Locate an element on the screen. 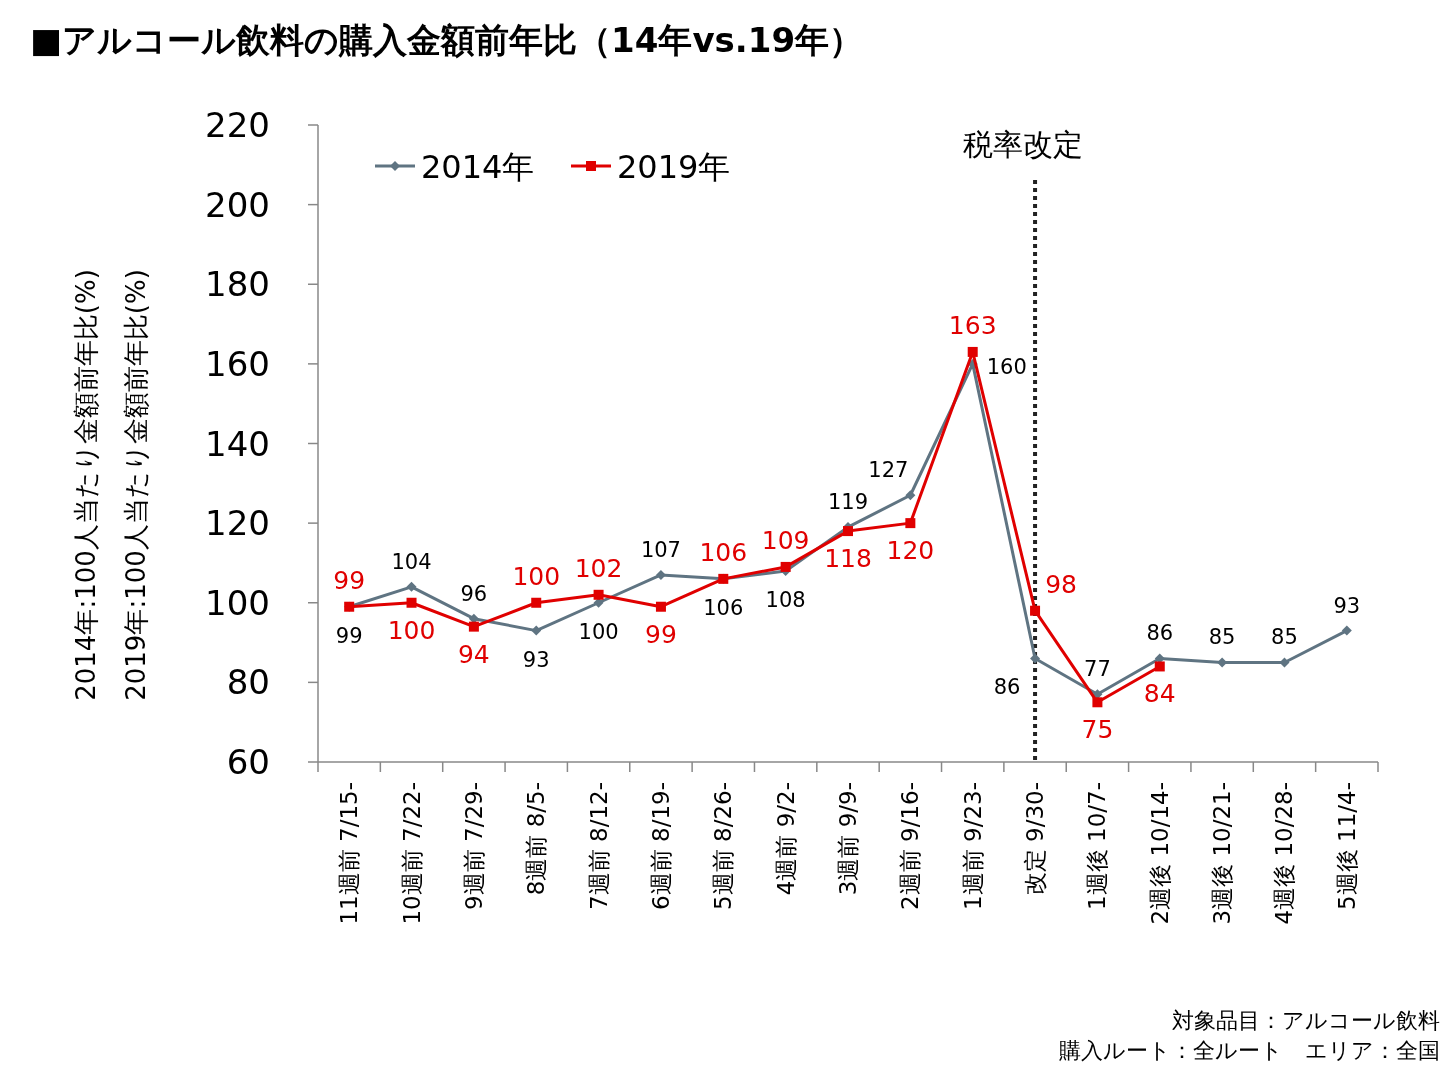 Image resolution: width=1452 pixels, height=1078 pixels. x-tick-label: 5週後 11/4- is located at coordinates (1346, 846).